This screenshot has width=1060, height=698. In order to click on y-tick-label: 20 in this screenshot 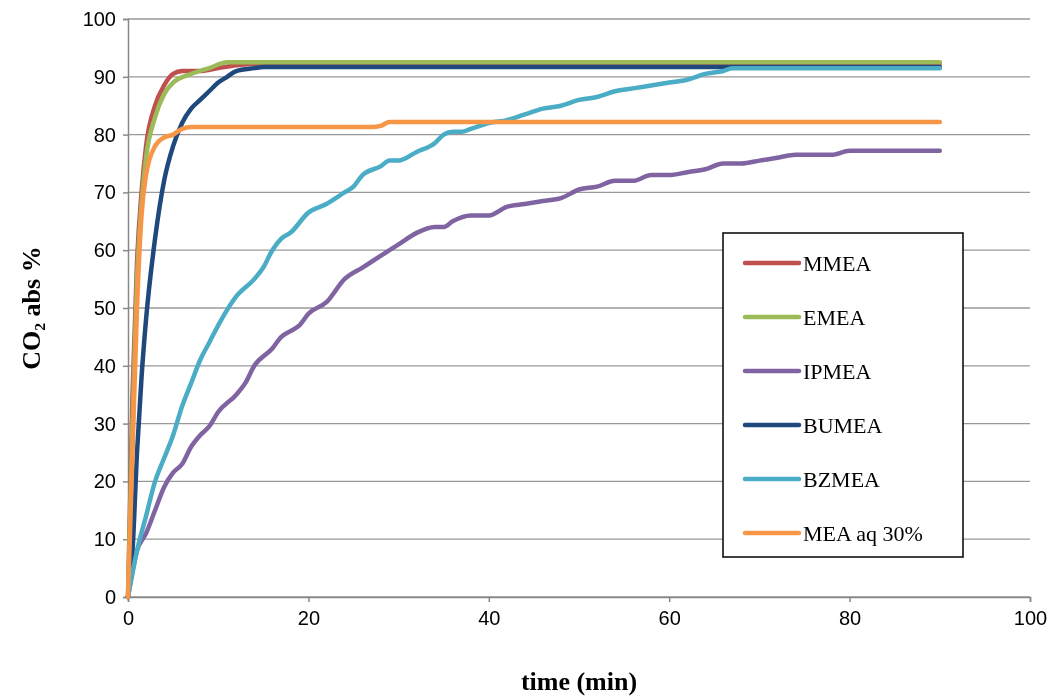, I will do `click(104, 481)`.